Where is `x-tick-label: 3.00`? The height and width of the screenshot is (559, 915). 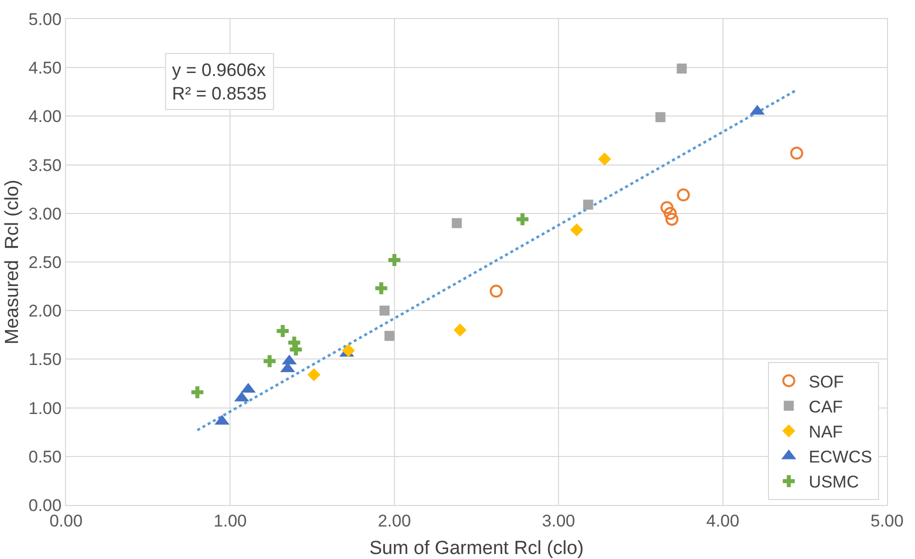 x-tick-label: 3.00 is located at coordinates (559, 520).